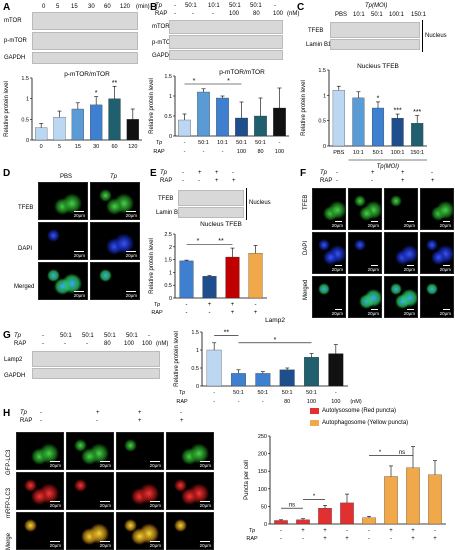 The height and width of the screenshot is (550, 455). Describe the element at coordinates (376, 6) in the screenshot. I see `moi-header-text: Tp(MOI)` at that location.